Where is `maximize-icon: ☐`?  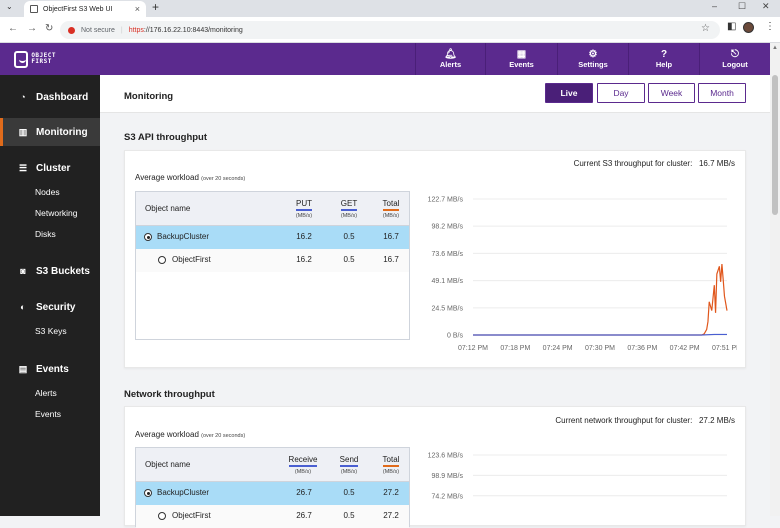
maximize-icon: ☐ is located at coordinates (742, 6).